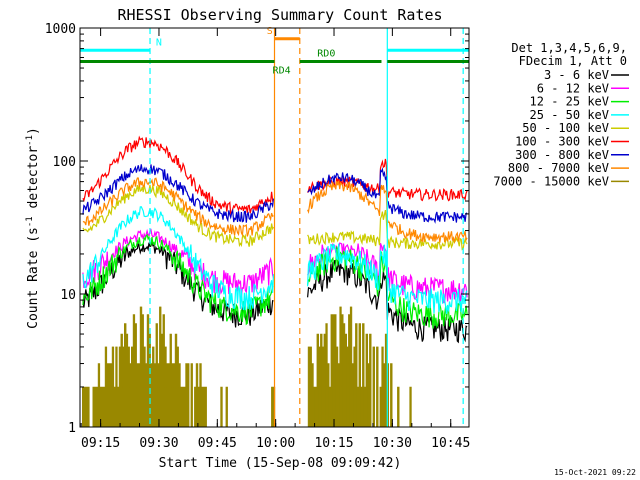  What do you see at coordinates (576, 75) in the screenshot?
I see `legend-entry-label: 3 - 6 keV` at bounding box center [576, 75].